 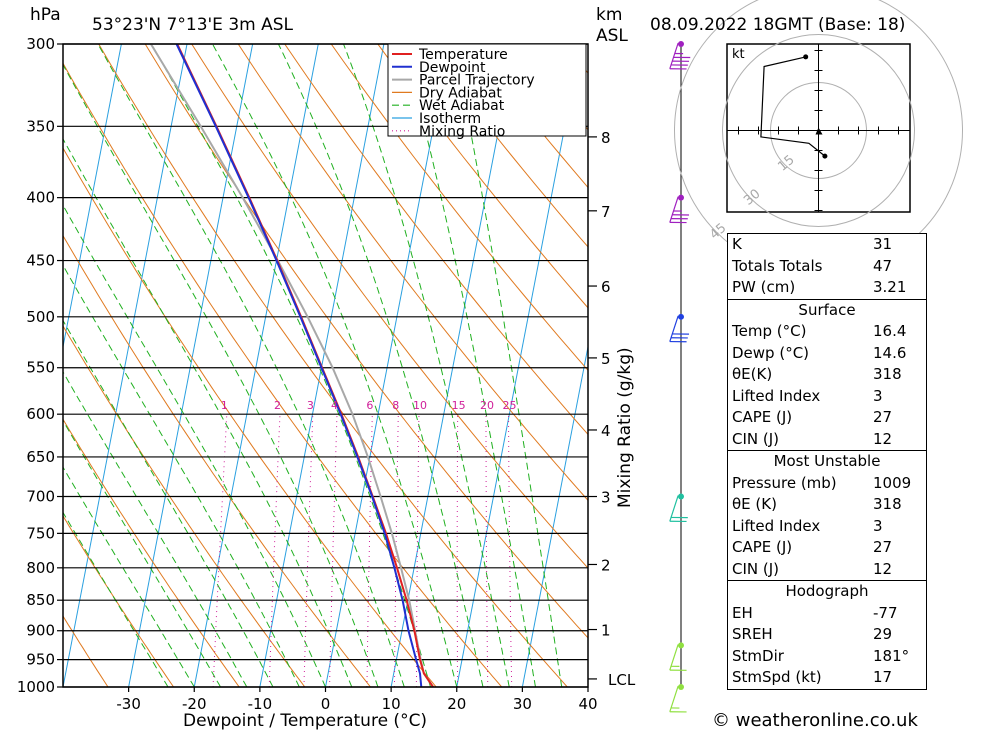 What do you see at coordinates (40, 631) in the screenshot?
I see `pressure-label: 900` at bounding box center [40, 631].